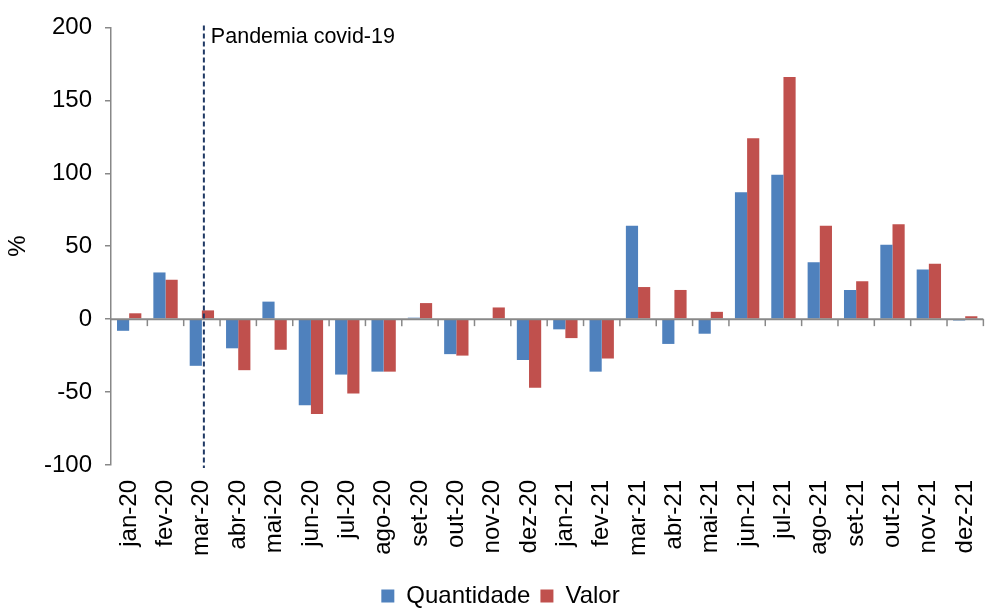  I want to click on x-tick-label: set-20, so click(418, 513).